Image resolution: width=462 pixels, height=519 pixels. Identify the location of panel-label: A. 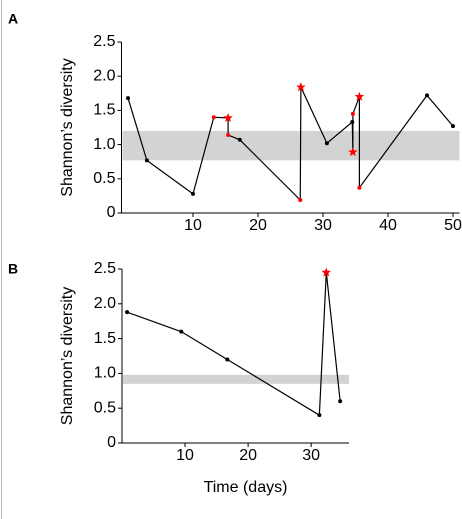
(13, 19).